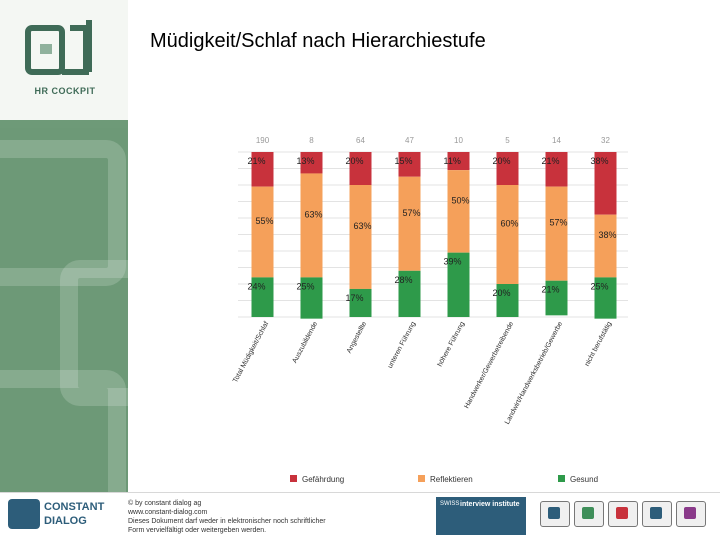  I want to click on legend-label: Gesund, so click(584, 479).